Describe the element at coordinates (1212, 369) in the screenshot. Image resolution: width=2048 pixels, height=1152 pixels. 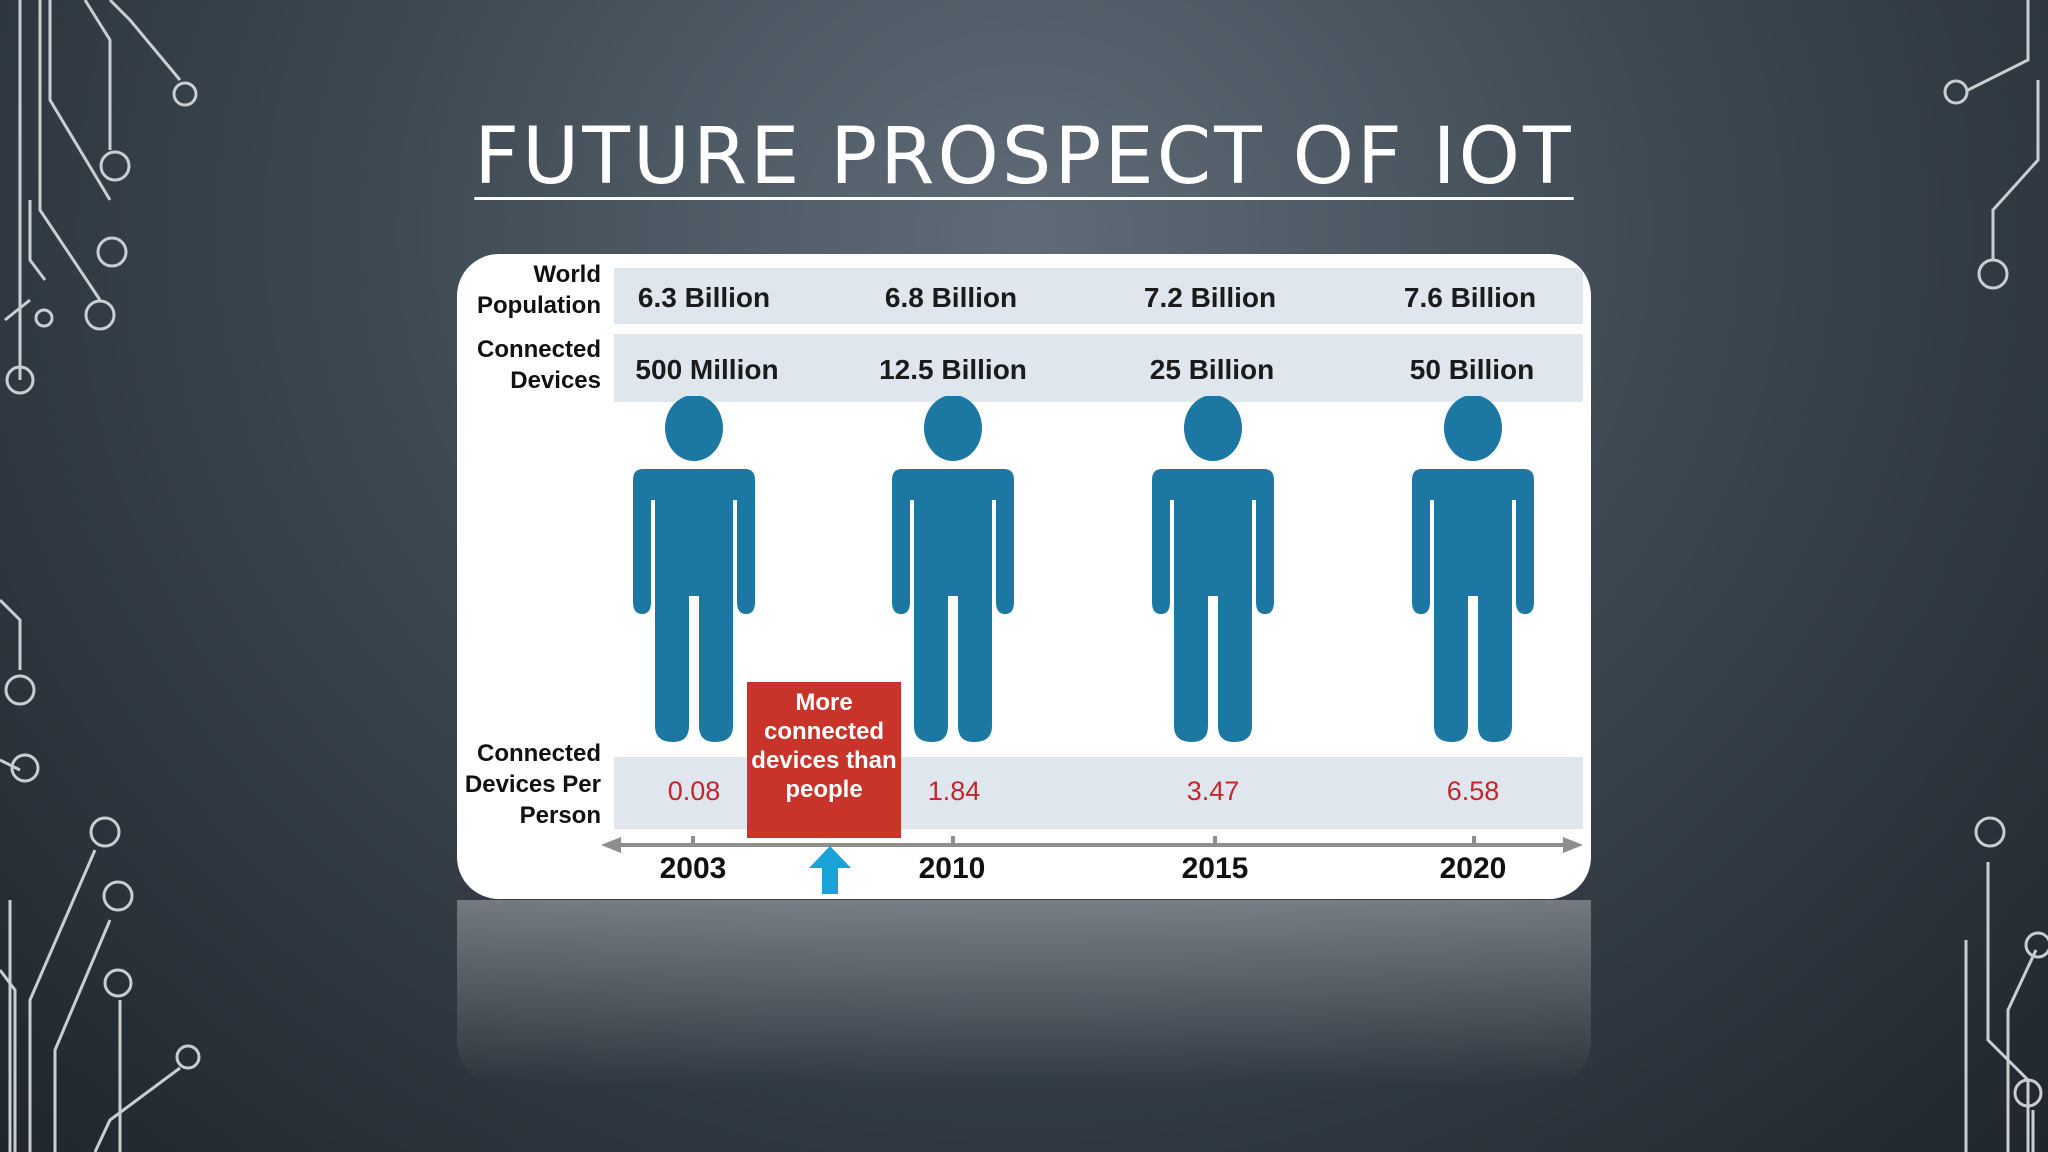
I see `devices-2015: 25 Billion` at that location.